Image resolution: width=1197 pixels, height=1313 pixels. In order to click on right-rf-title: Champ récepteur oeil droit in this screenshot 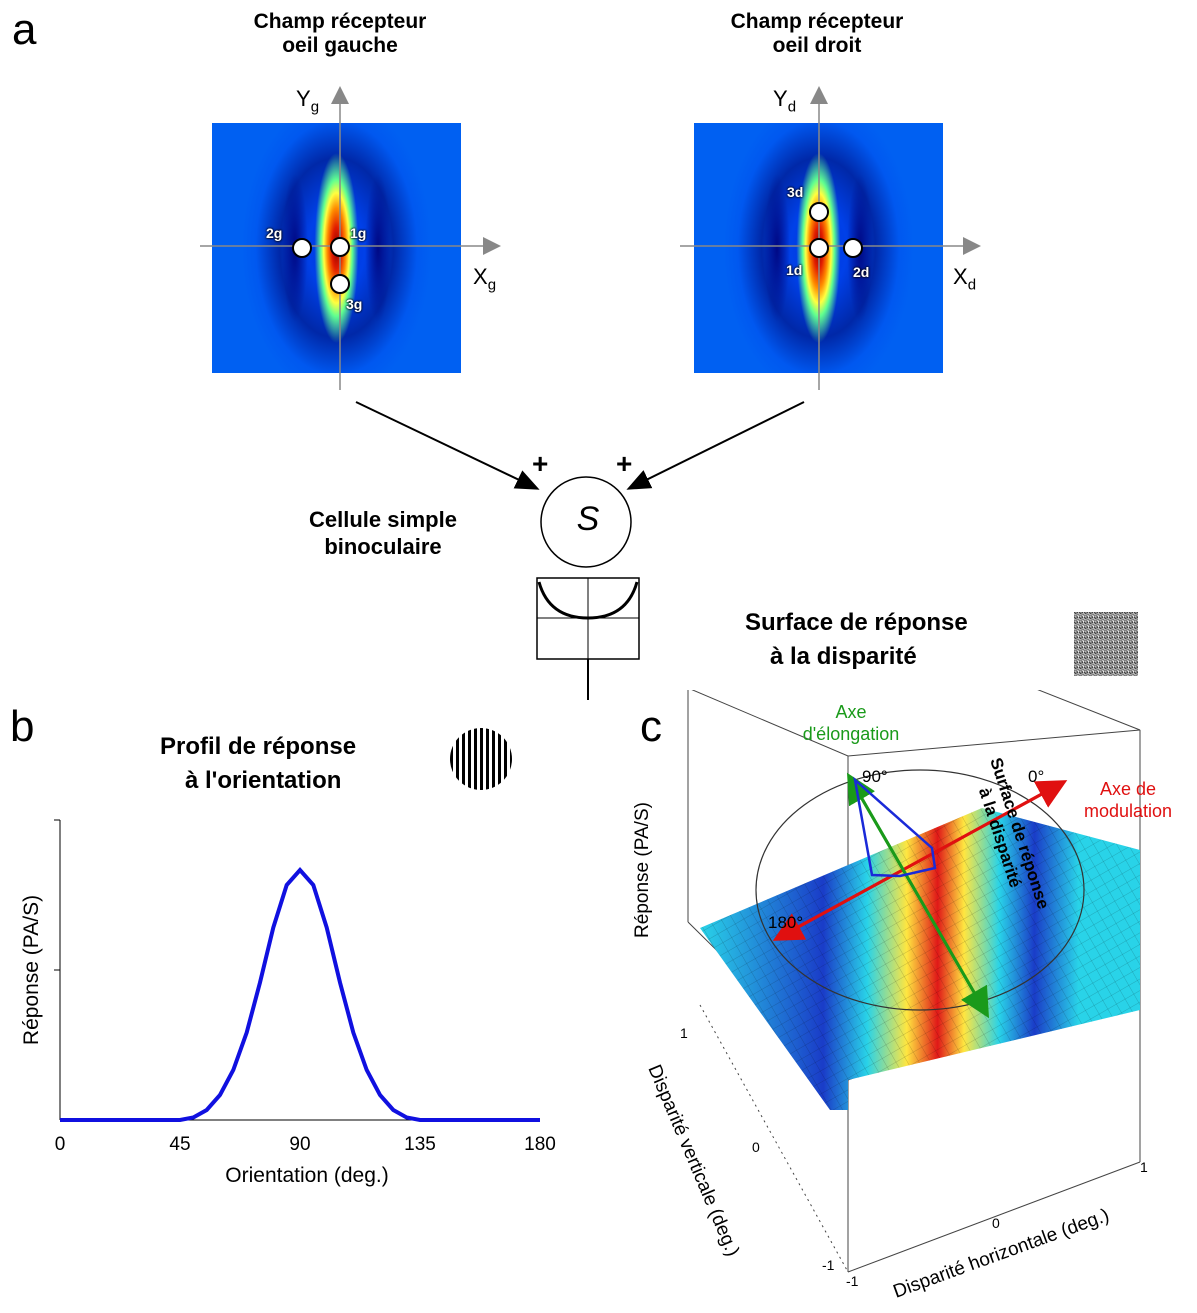, I will do `click(817, 34)`.